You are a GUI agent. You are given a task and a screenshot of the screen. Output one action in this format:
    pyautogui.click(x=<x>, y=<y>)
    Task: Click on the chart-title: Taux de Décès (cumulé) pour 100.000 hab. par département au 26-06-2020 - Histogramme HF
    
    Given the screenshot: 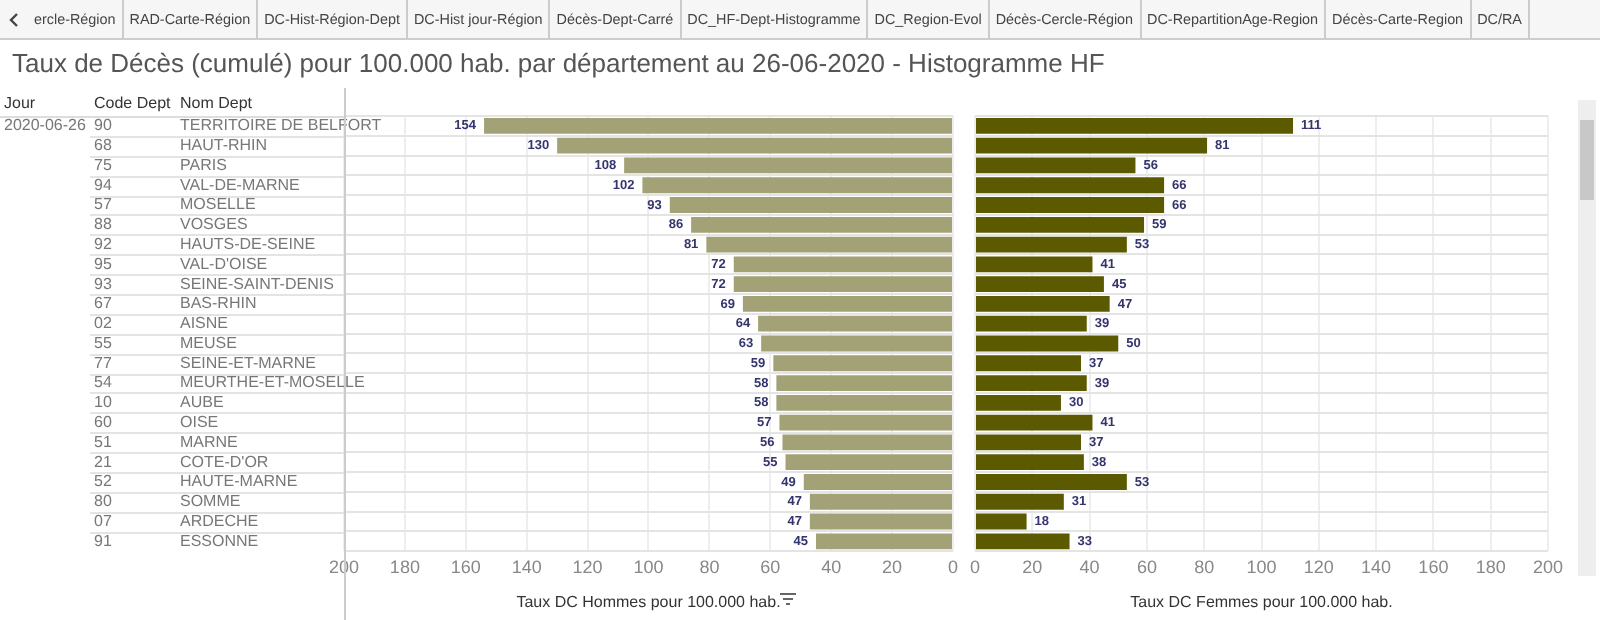 What is the action you would take?
    pyautogui.click(x=558, y=63)
    